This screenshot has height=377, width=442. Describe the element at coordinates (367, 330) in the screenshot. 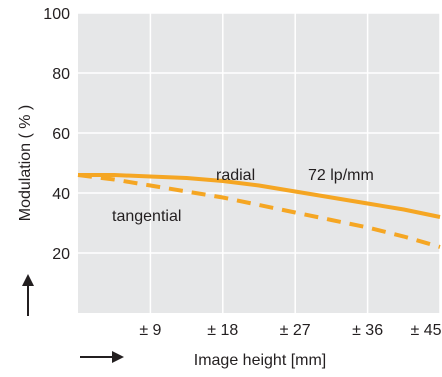

I see `x-tick-label: ± 36` at that location.